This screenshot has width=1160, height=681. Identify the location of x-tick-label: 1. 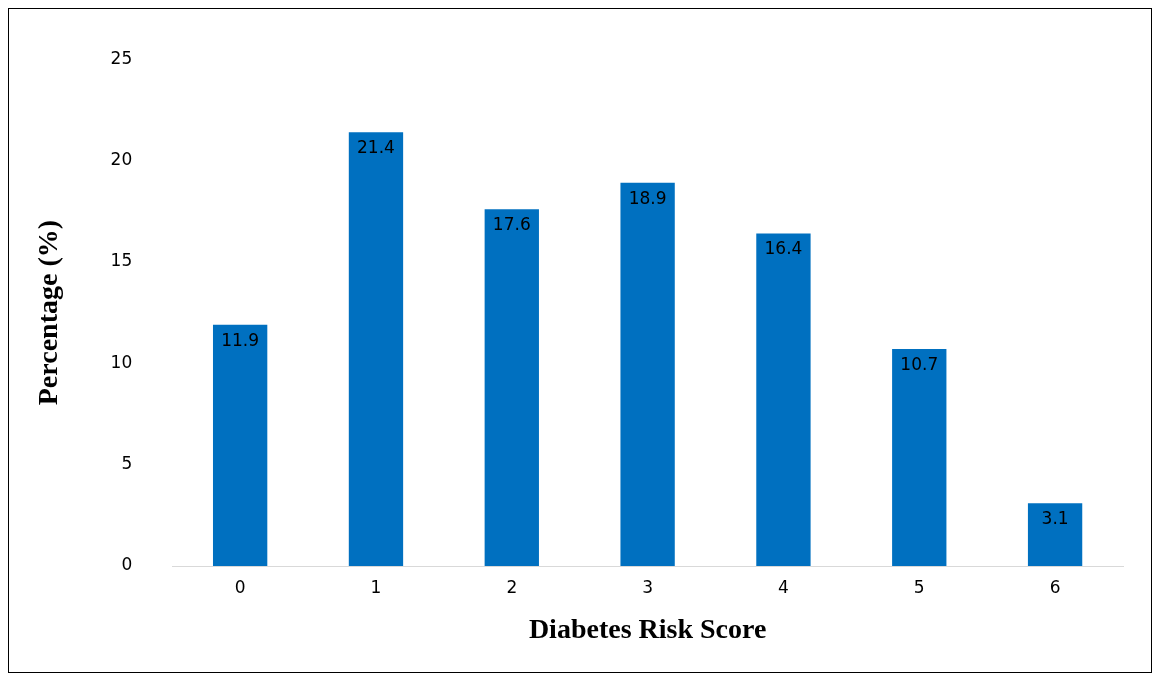
(376, 586).